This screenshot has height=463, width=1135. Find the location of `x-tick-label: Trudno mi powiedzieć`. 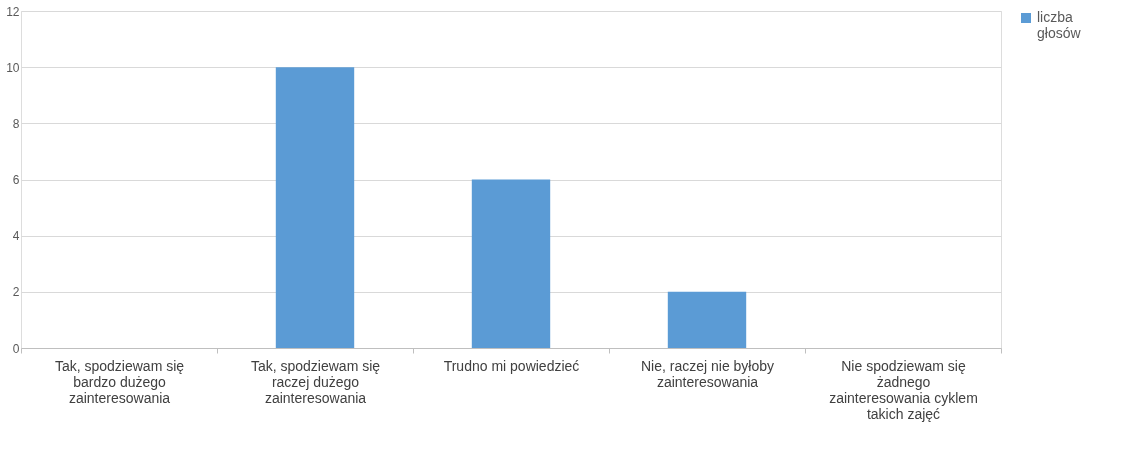

x-tick-label: Trudno mi powiedzieć is located at coordinates (511, 365).